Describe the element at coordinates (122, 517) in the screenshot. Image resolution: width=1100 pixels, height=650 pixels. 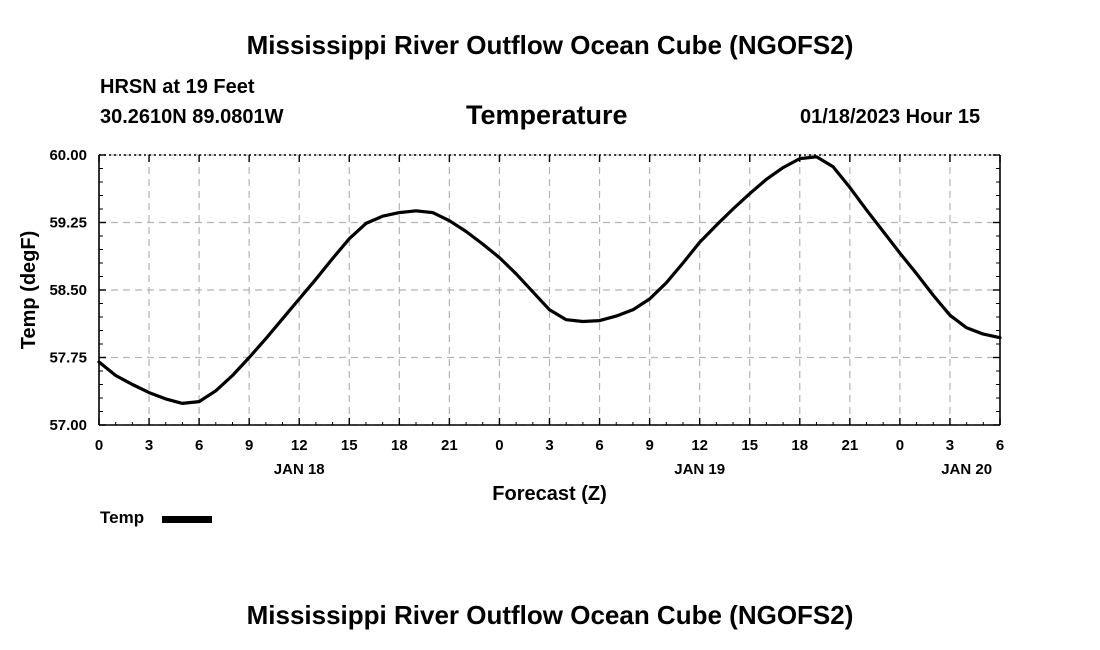
I see `legend-label: Temp` at that location.